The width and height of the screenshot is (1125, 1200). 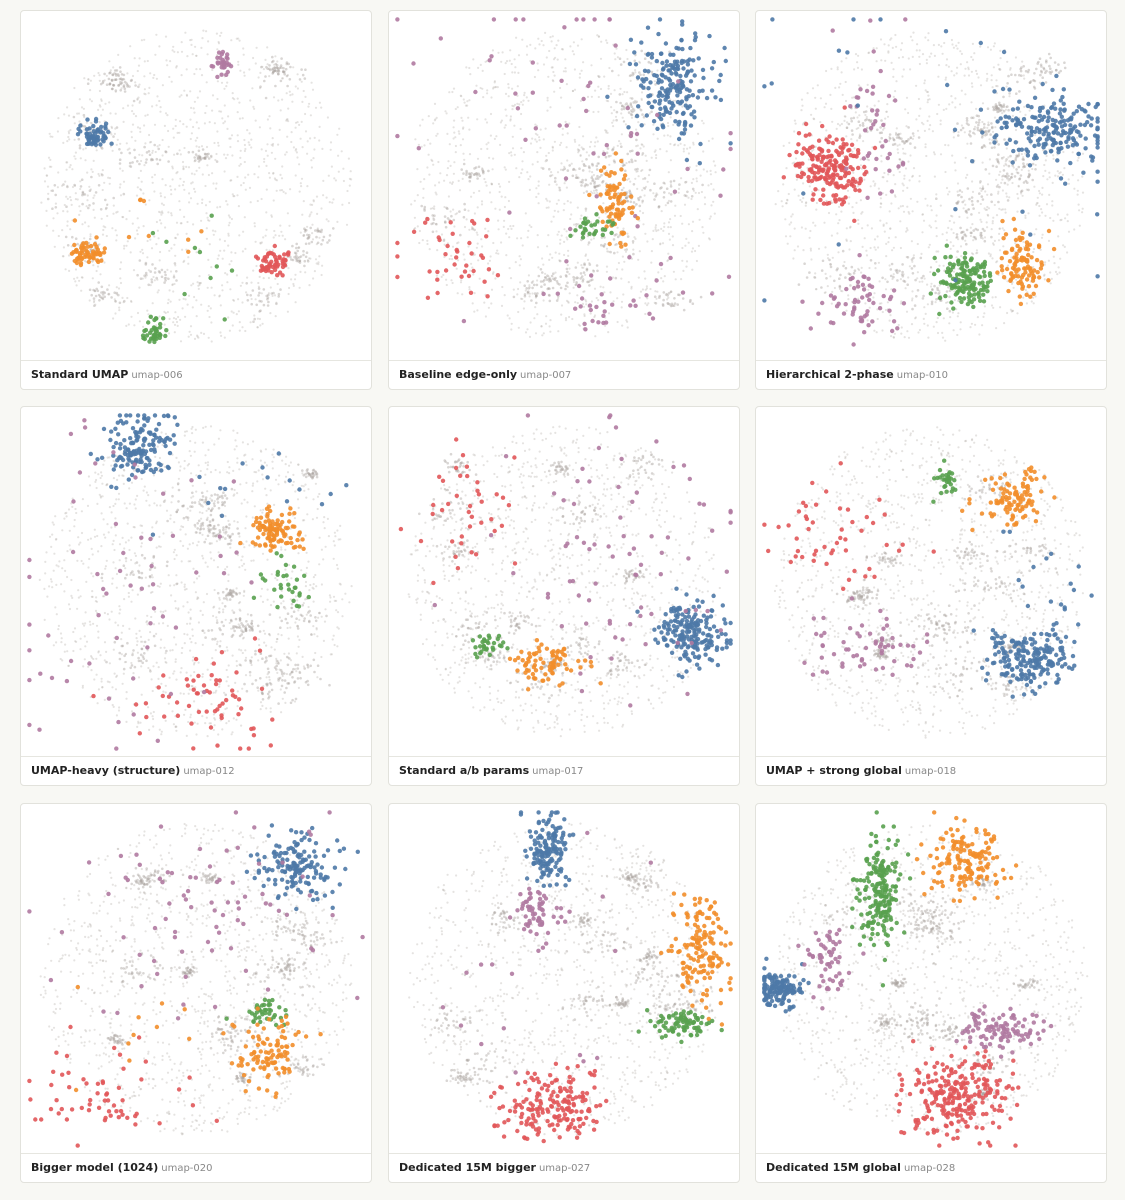 I want to click on plot-panel: Baseline edge-only umap-007, so click(x=564, y=200).